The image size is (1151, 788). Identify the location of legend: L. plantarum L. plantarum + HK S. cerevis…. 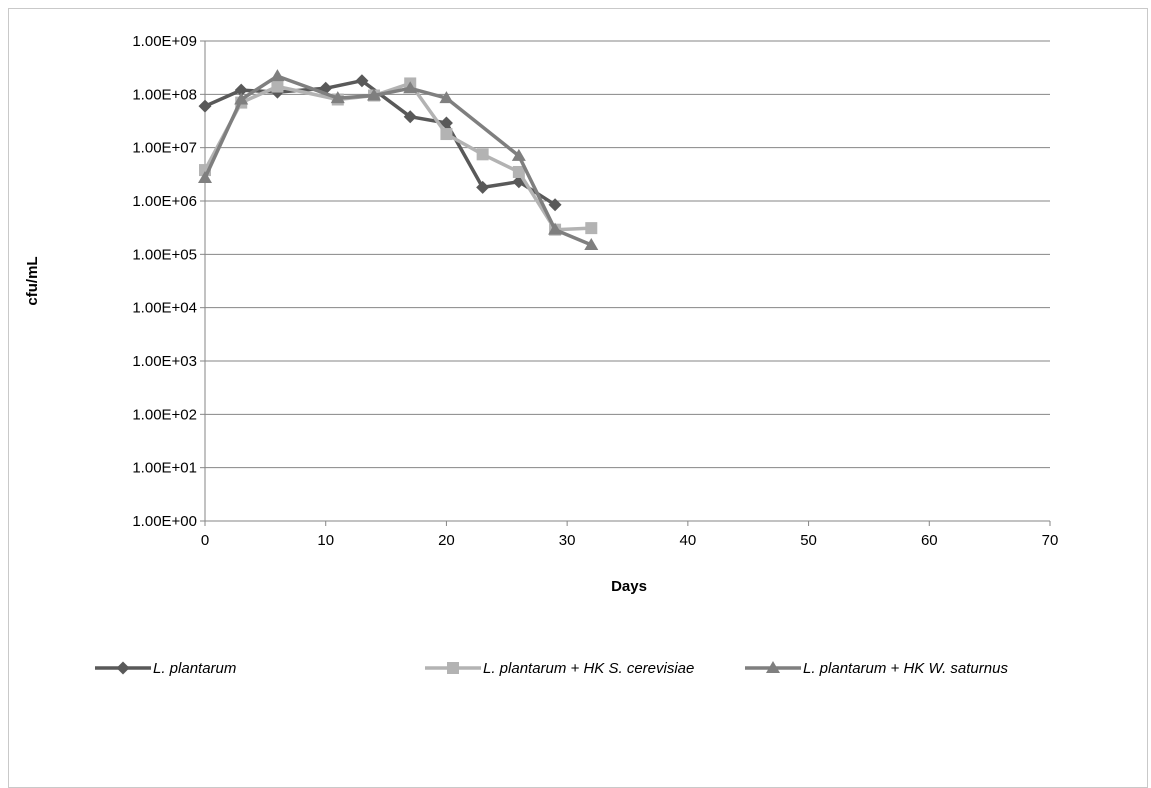
(551, 668).